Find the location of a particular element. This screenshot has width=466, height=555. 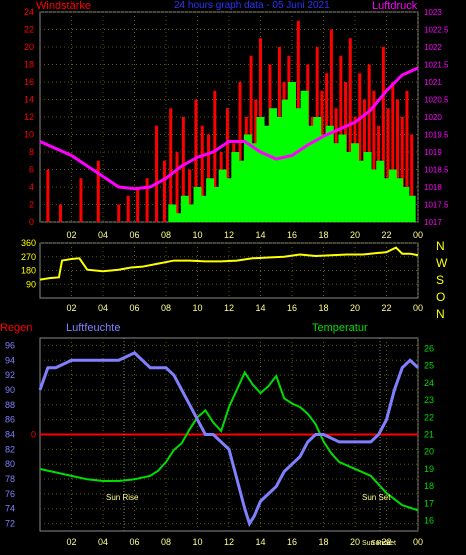

panel2-x-tick: 04 is located at coordinates (103, 308).